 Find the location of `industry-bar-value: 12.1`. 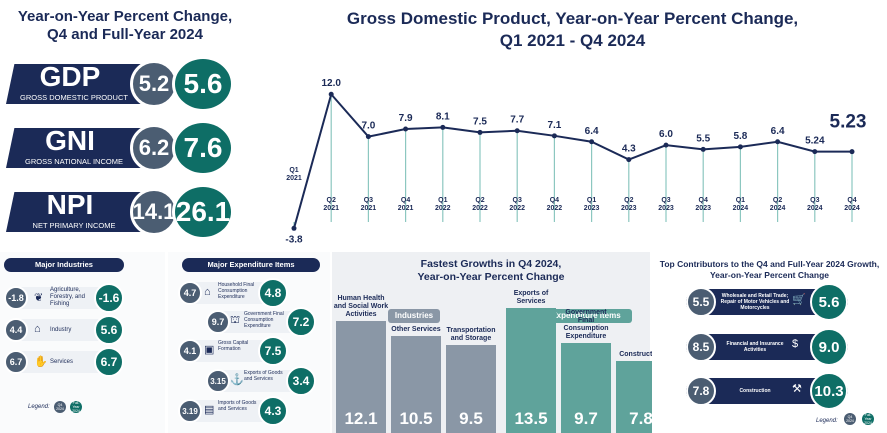

industry-bar-value: 12.1 is located at coordinates (361, 418).